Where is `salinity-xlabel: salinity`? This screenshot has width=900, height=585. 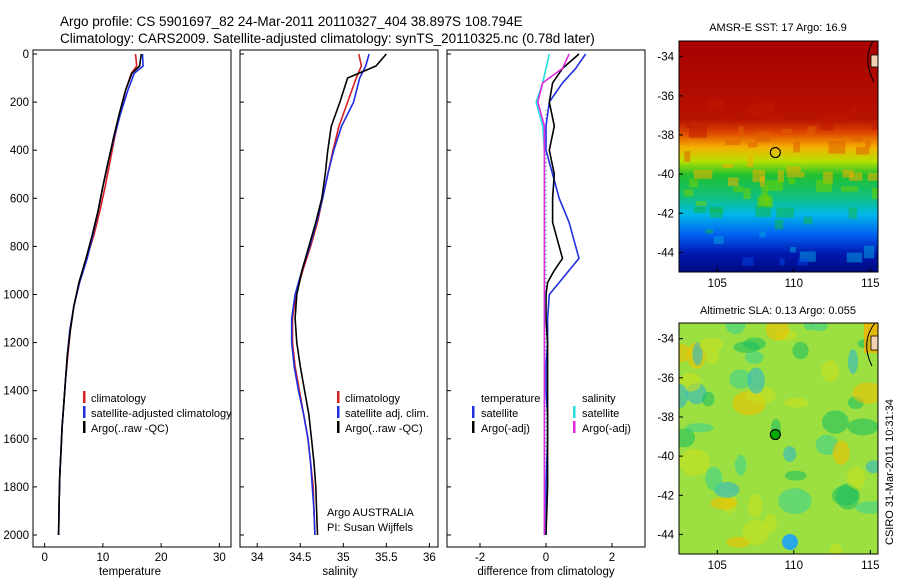
salinity-xlabel: salinity is located at coordinates (339, 572).